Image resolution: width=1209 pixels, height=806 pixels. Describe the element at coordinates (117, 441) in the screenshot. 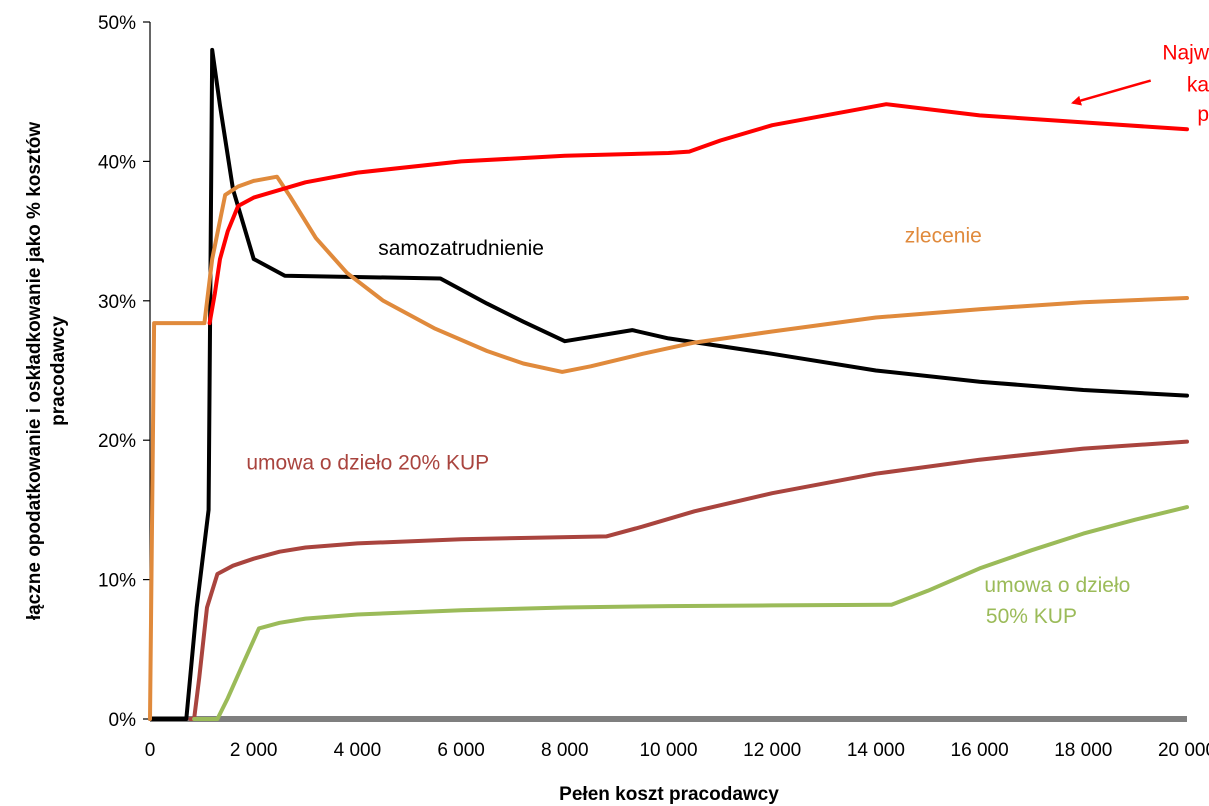

I see `y-tick-label: 20%` at that location.